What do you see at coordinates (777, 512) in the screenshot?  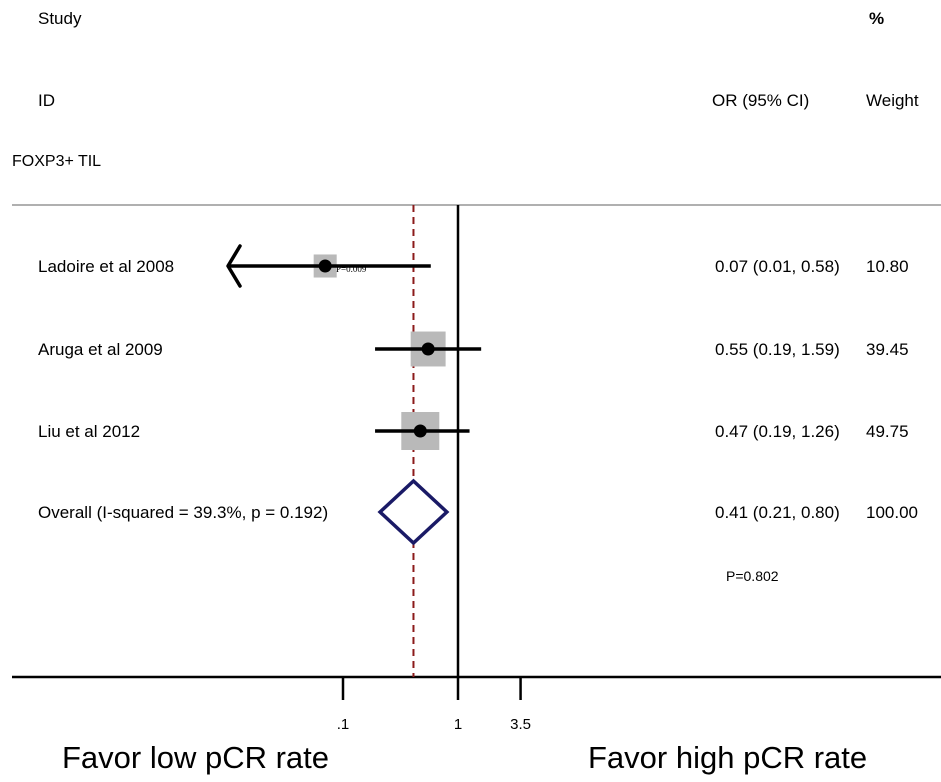 I see `ci-text-overall: 0.41 (0.21, 0.80)` at bounding box center [777, 512].